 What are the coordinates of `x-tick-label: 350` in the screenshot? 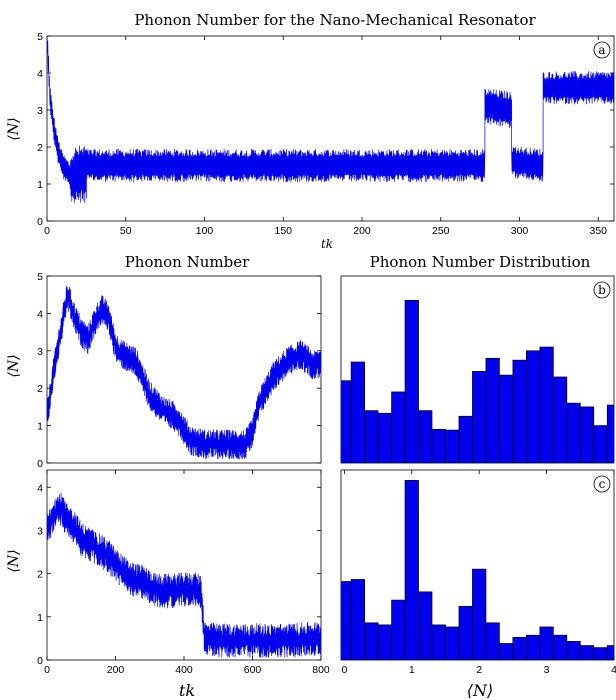 It's located at (598, 231).